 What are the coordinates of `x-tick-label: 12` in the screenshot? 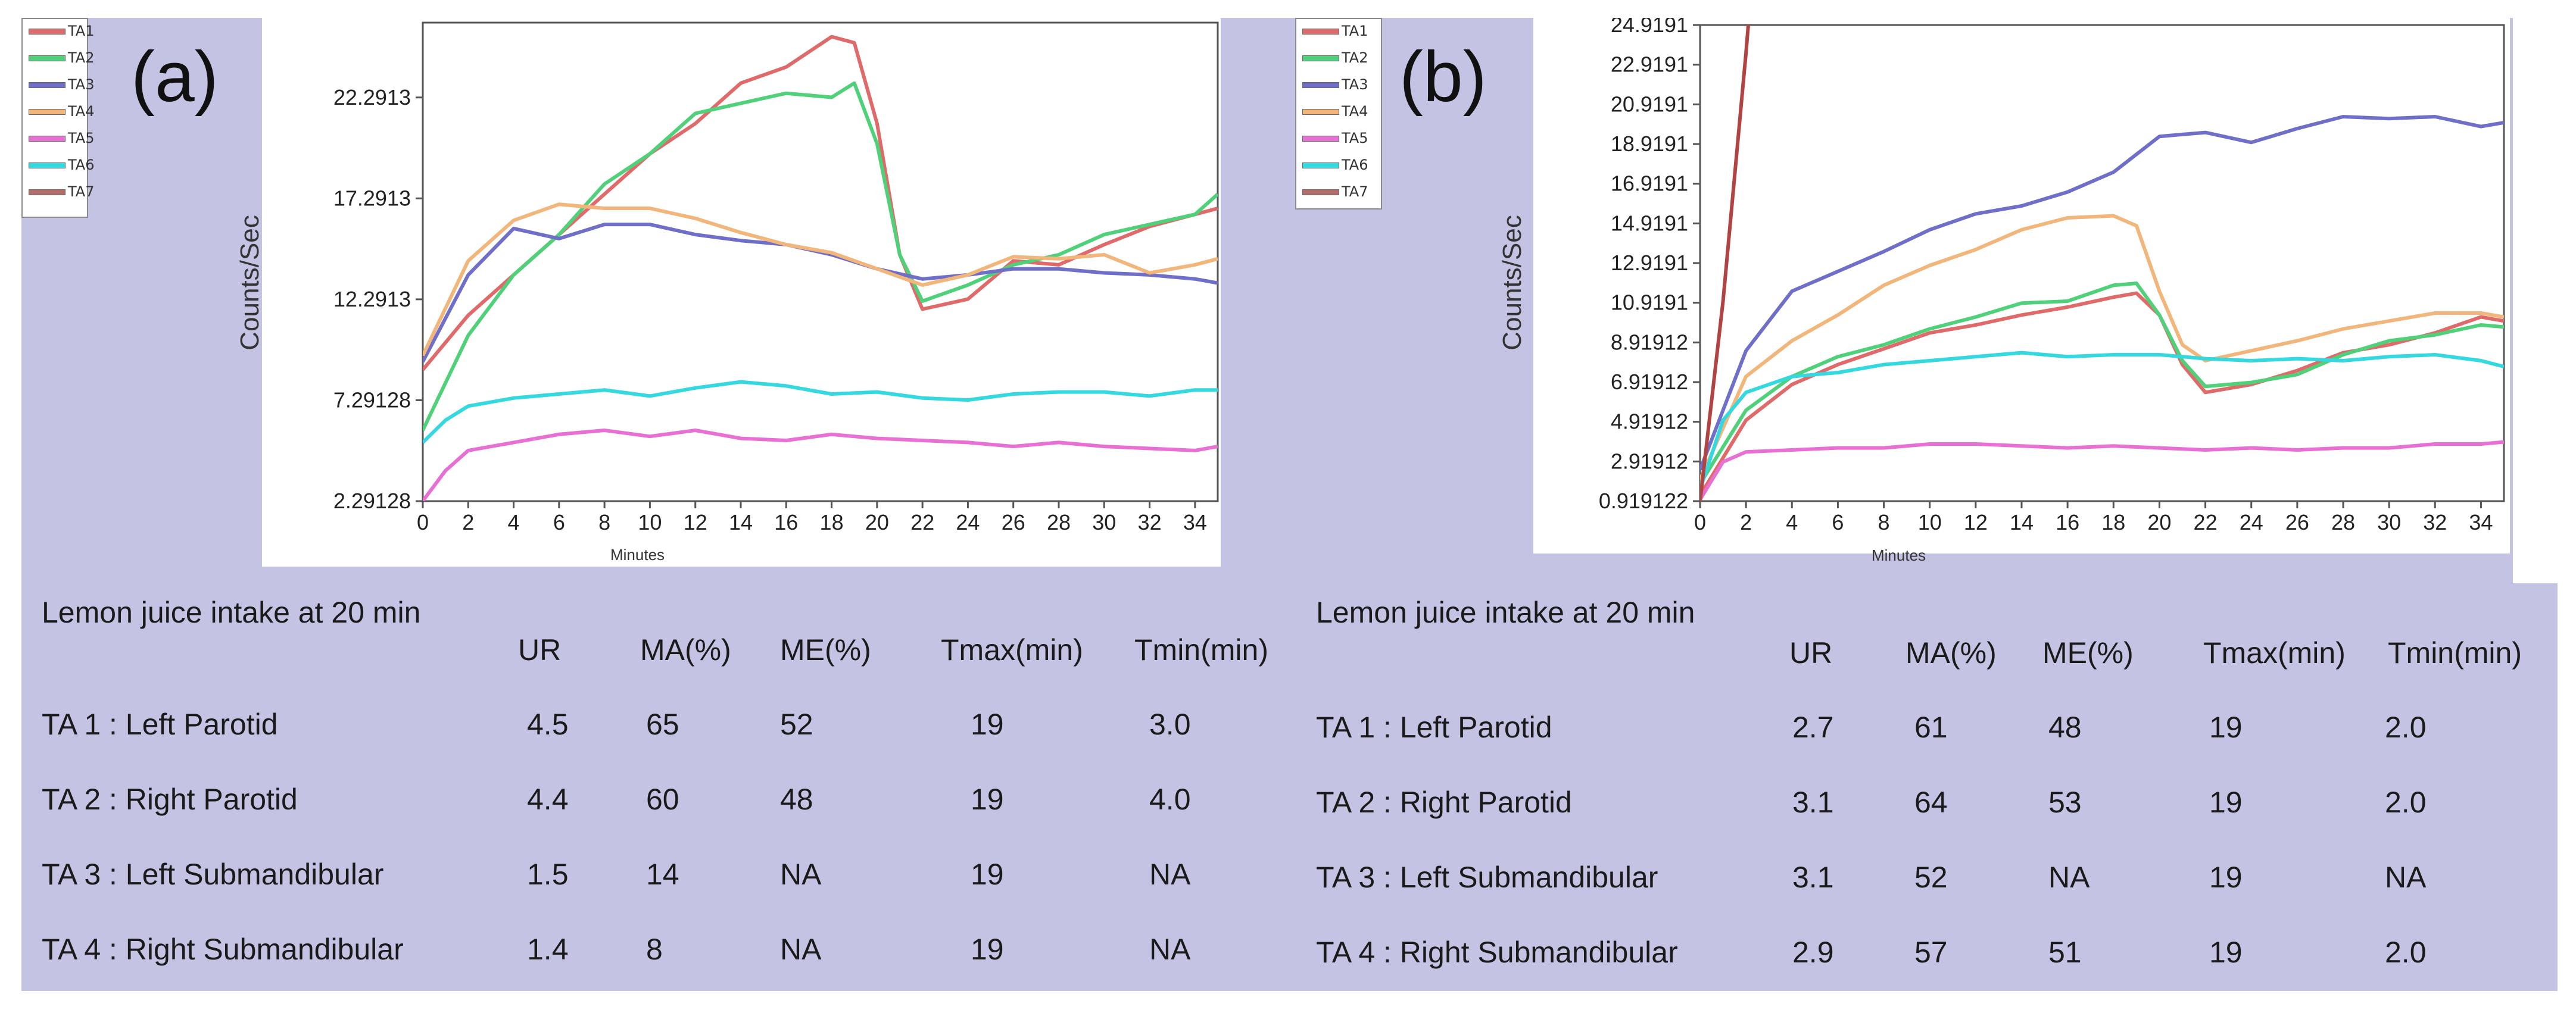 It's located at (1976, 522).